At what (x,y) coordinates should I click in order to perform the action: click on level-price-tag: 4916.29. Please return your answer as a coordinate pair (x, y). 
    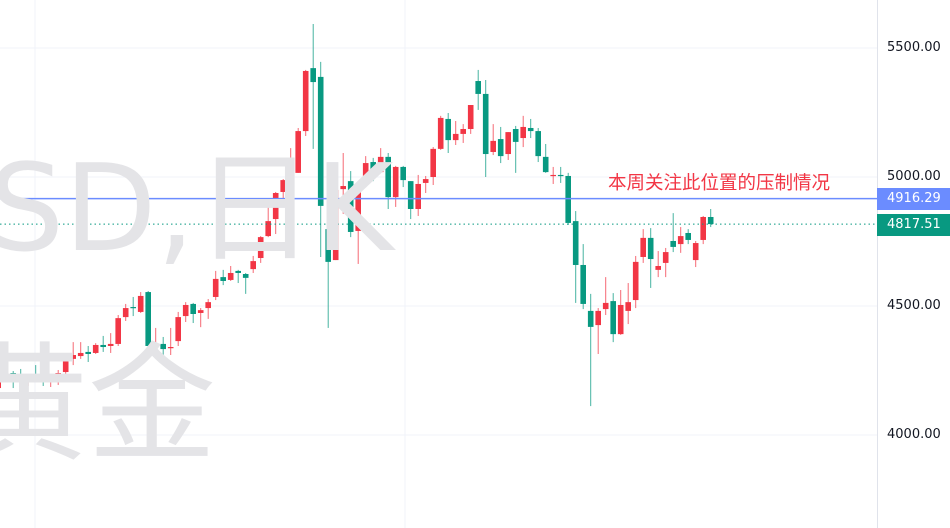
    Looking at the image, I should click on (913, 199).